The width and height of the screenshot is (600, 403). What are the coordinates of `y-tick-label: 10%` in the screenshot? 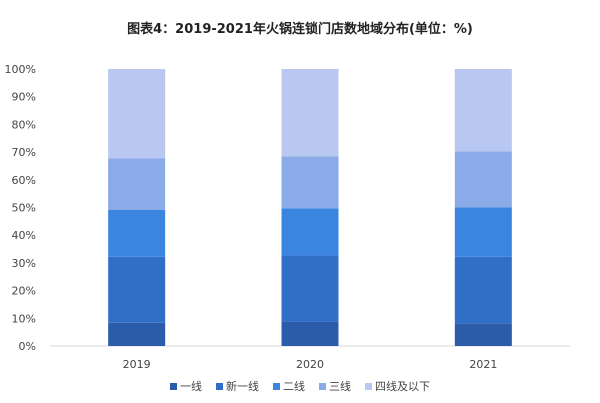 It's located at (24, 318).